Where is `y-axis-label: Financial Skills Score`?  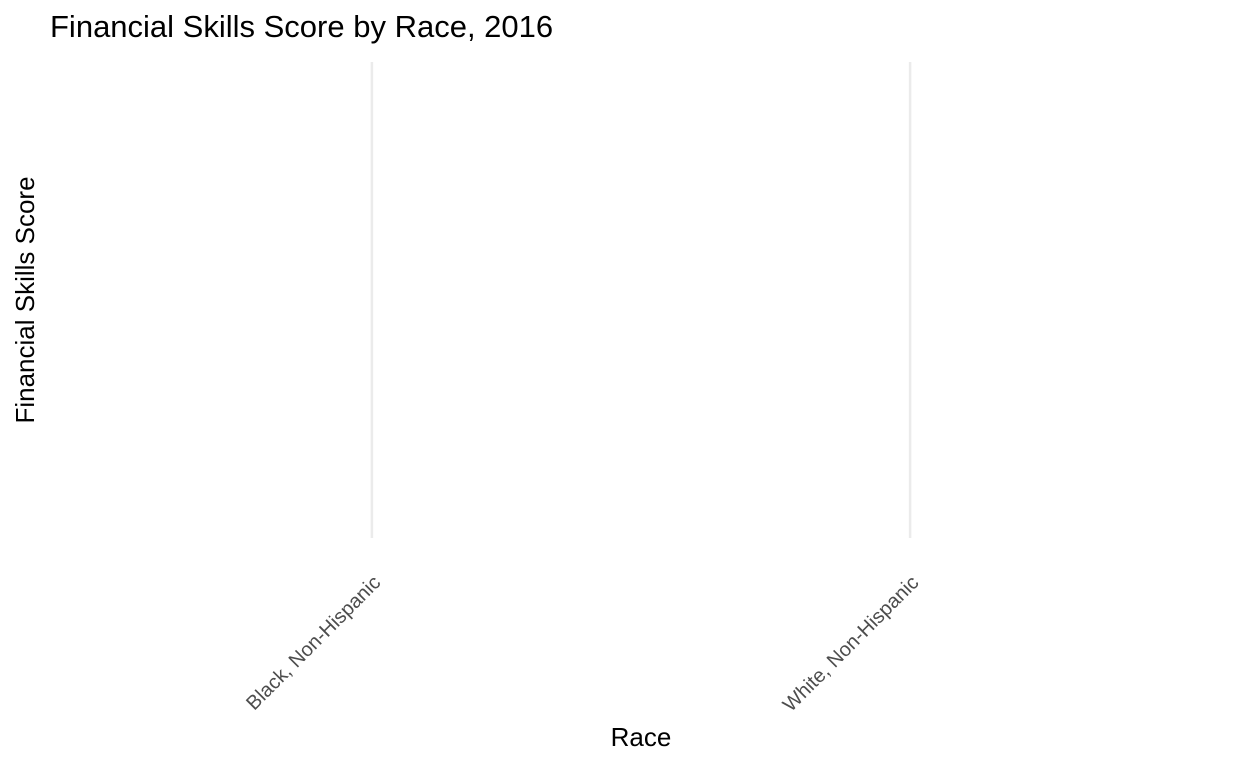 y-axis-label: Financial Skills Score is located at coordinates (25, 299).